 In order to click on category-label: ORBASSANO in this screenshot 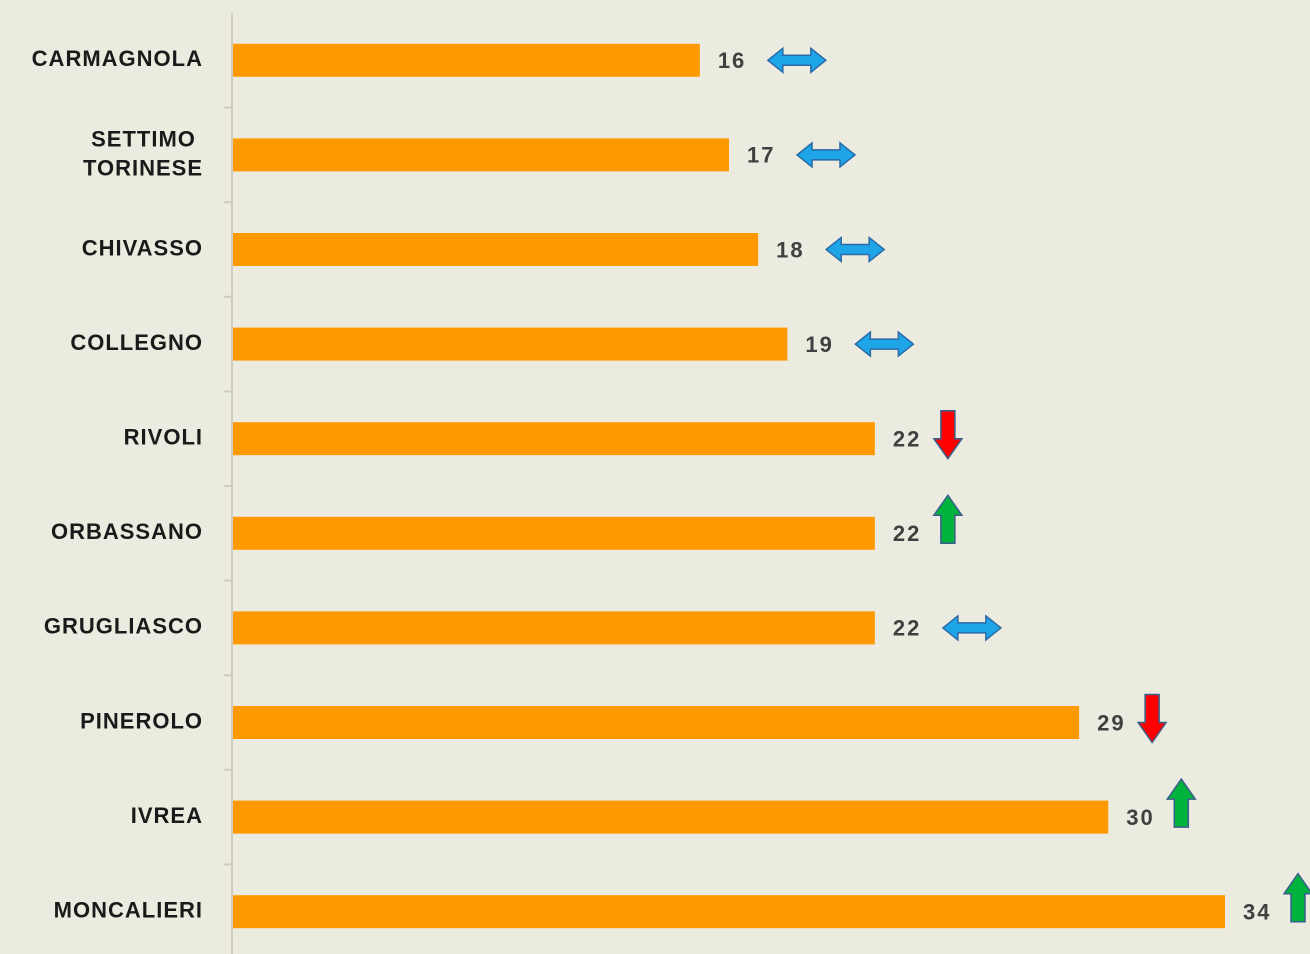, I will do `click(127, 531)`.